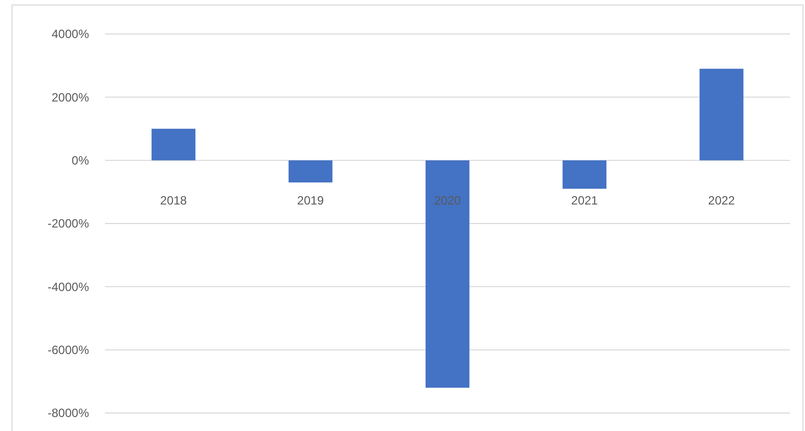 This screenshot has height=431, width=805. I want to click on y-tick-label: -2000%, so click(69, 223).